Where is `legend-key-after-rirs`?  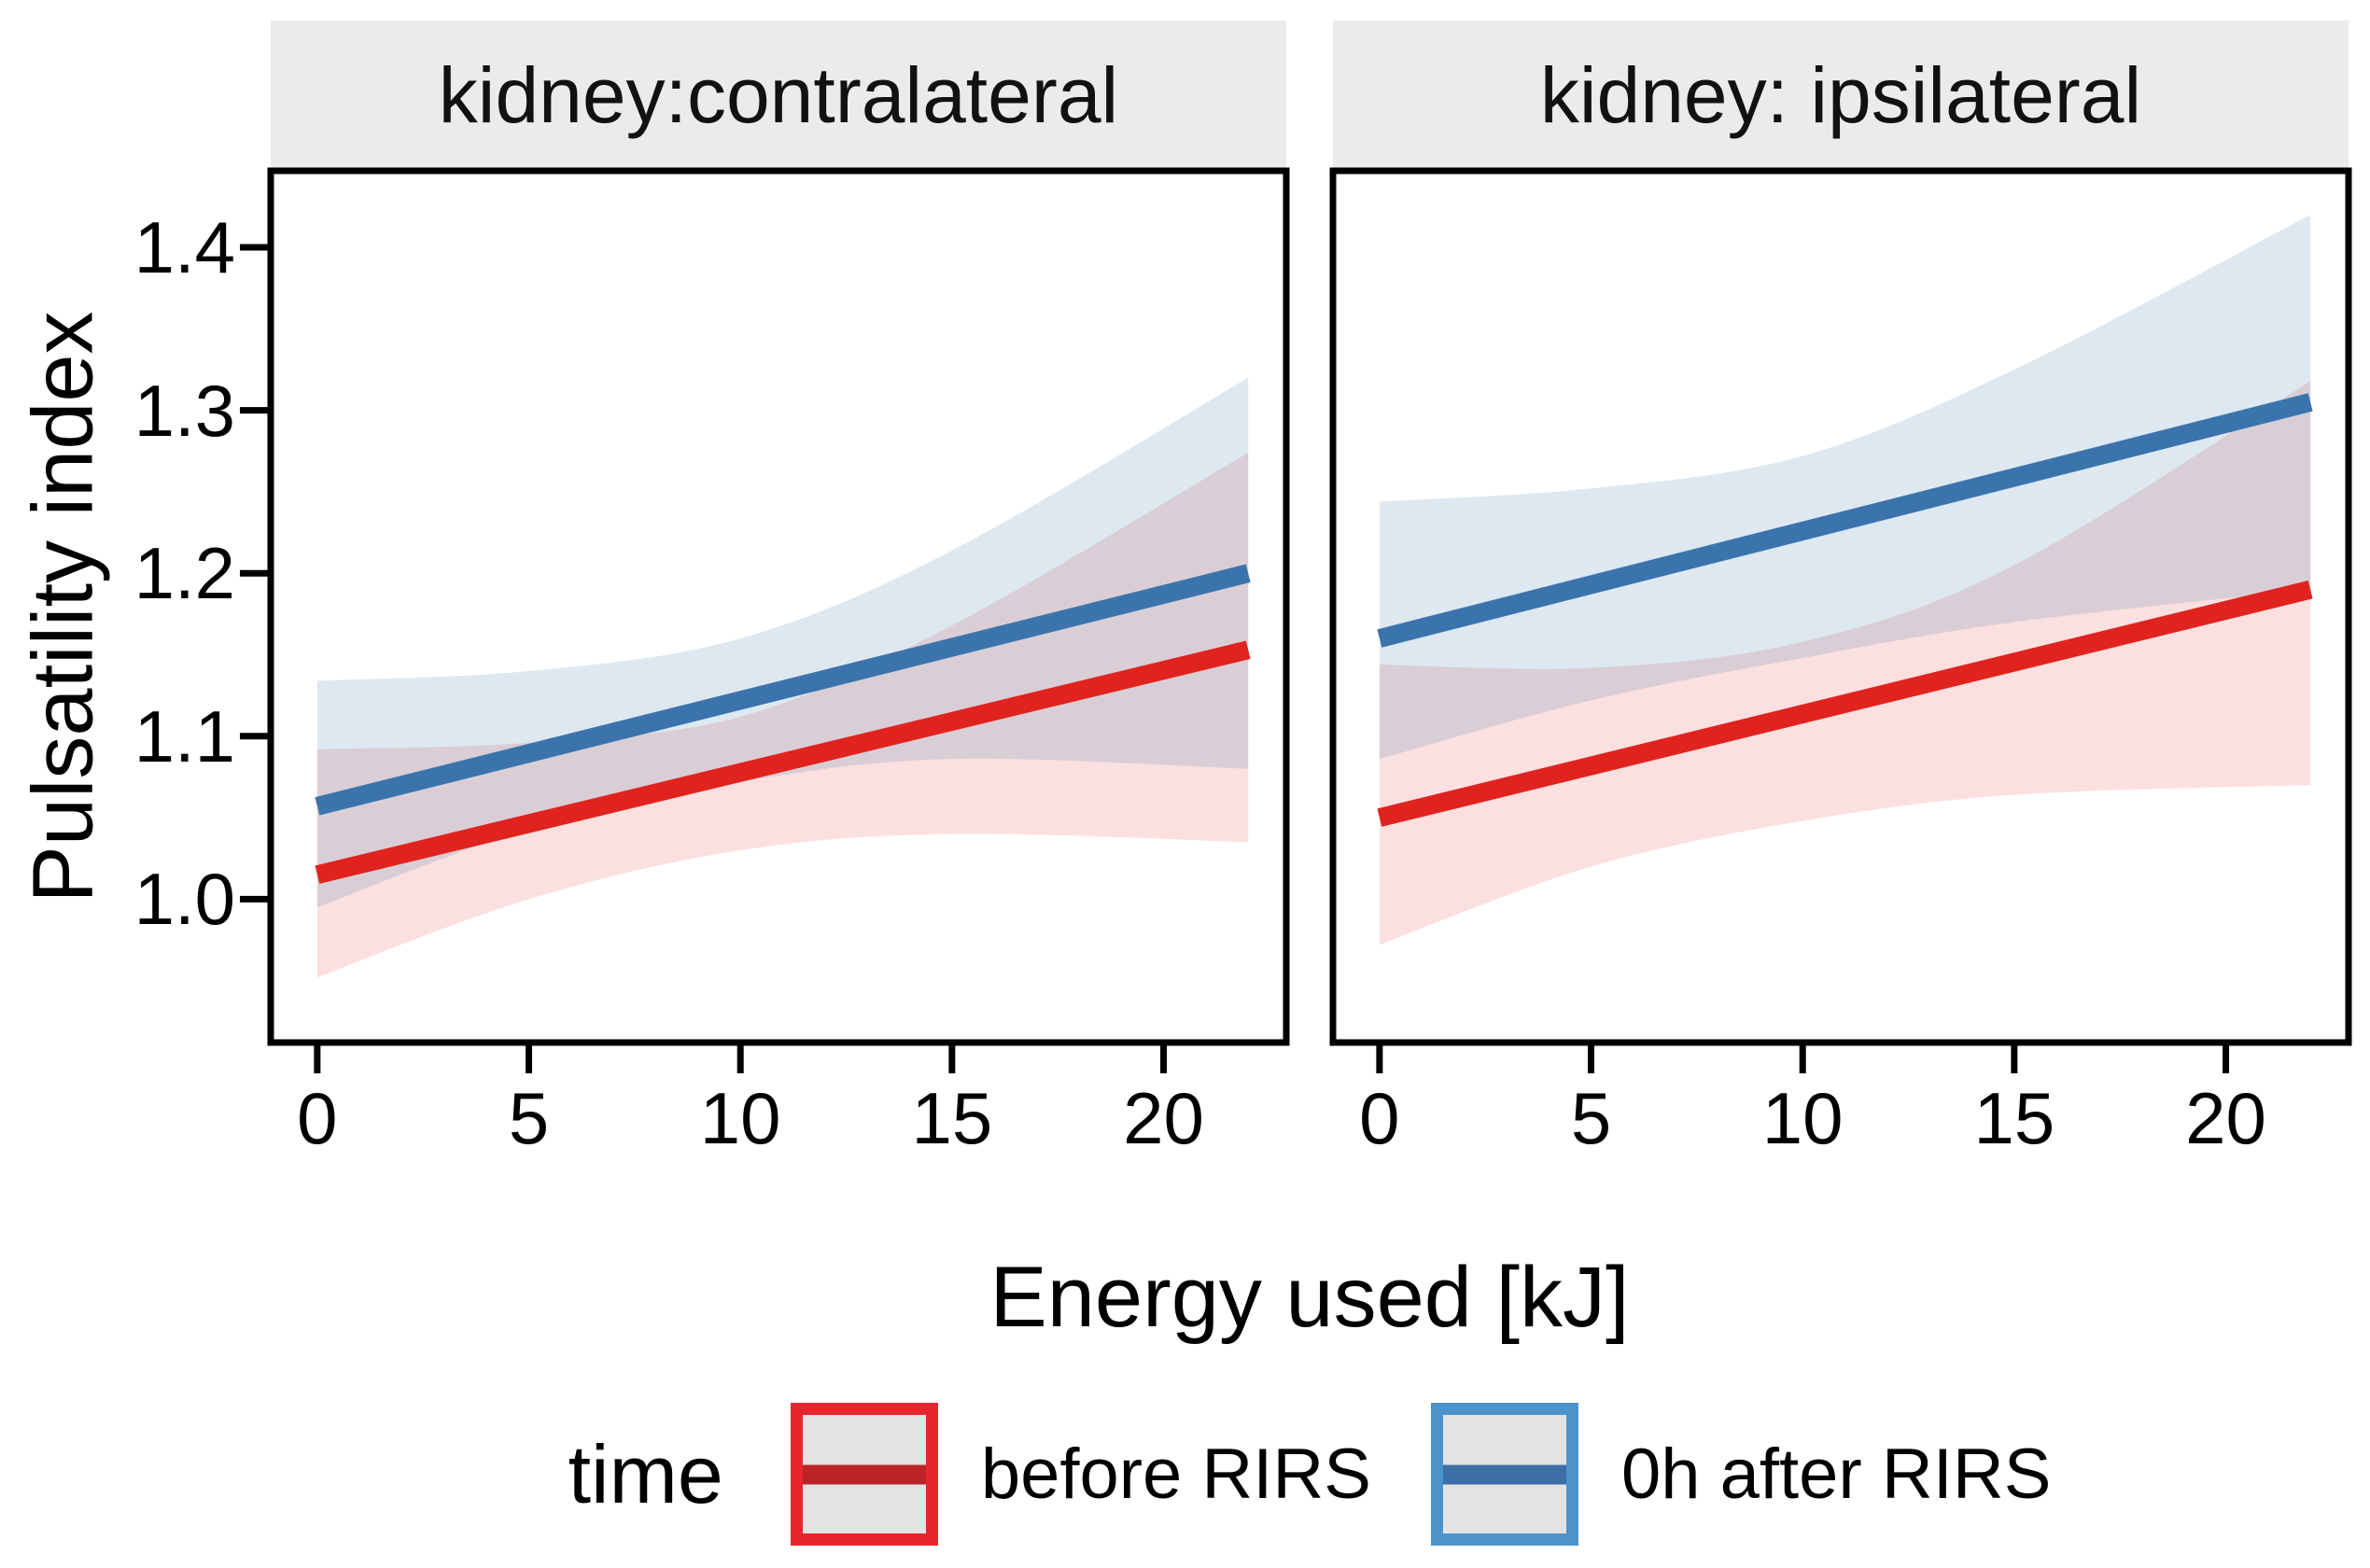
legend-key-after-rirs is located at coordinates (1505, 1474).